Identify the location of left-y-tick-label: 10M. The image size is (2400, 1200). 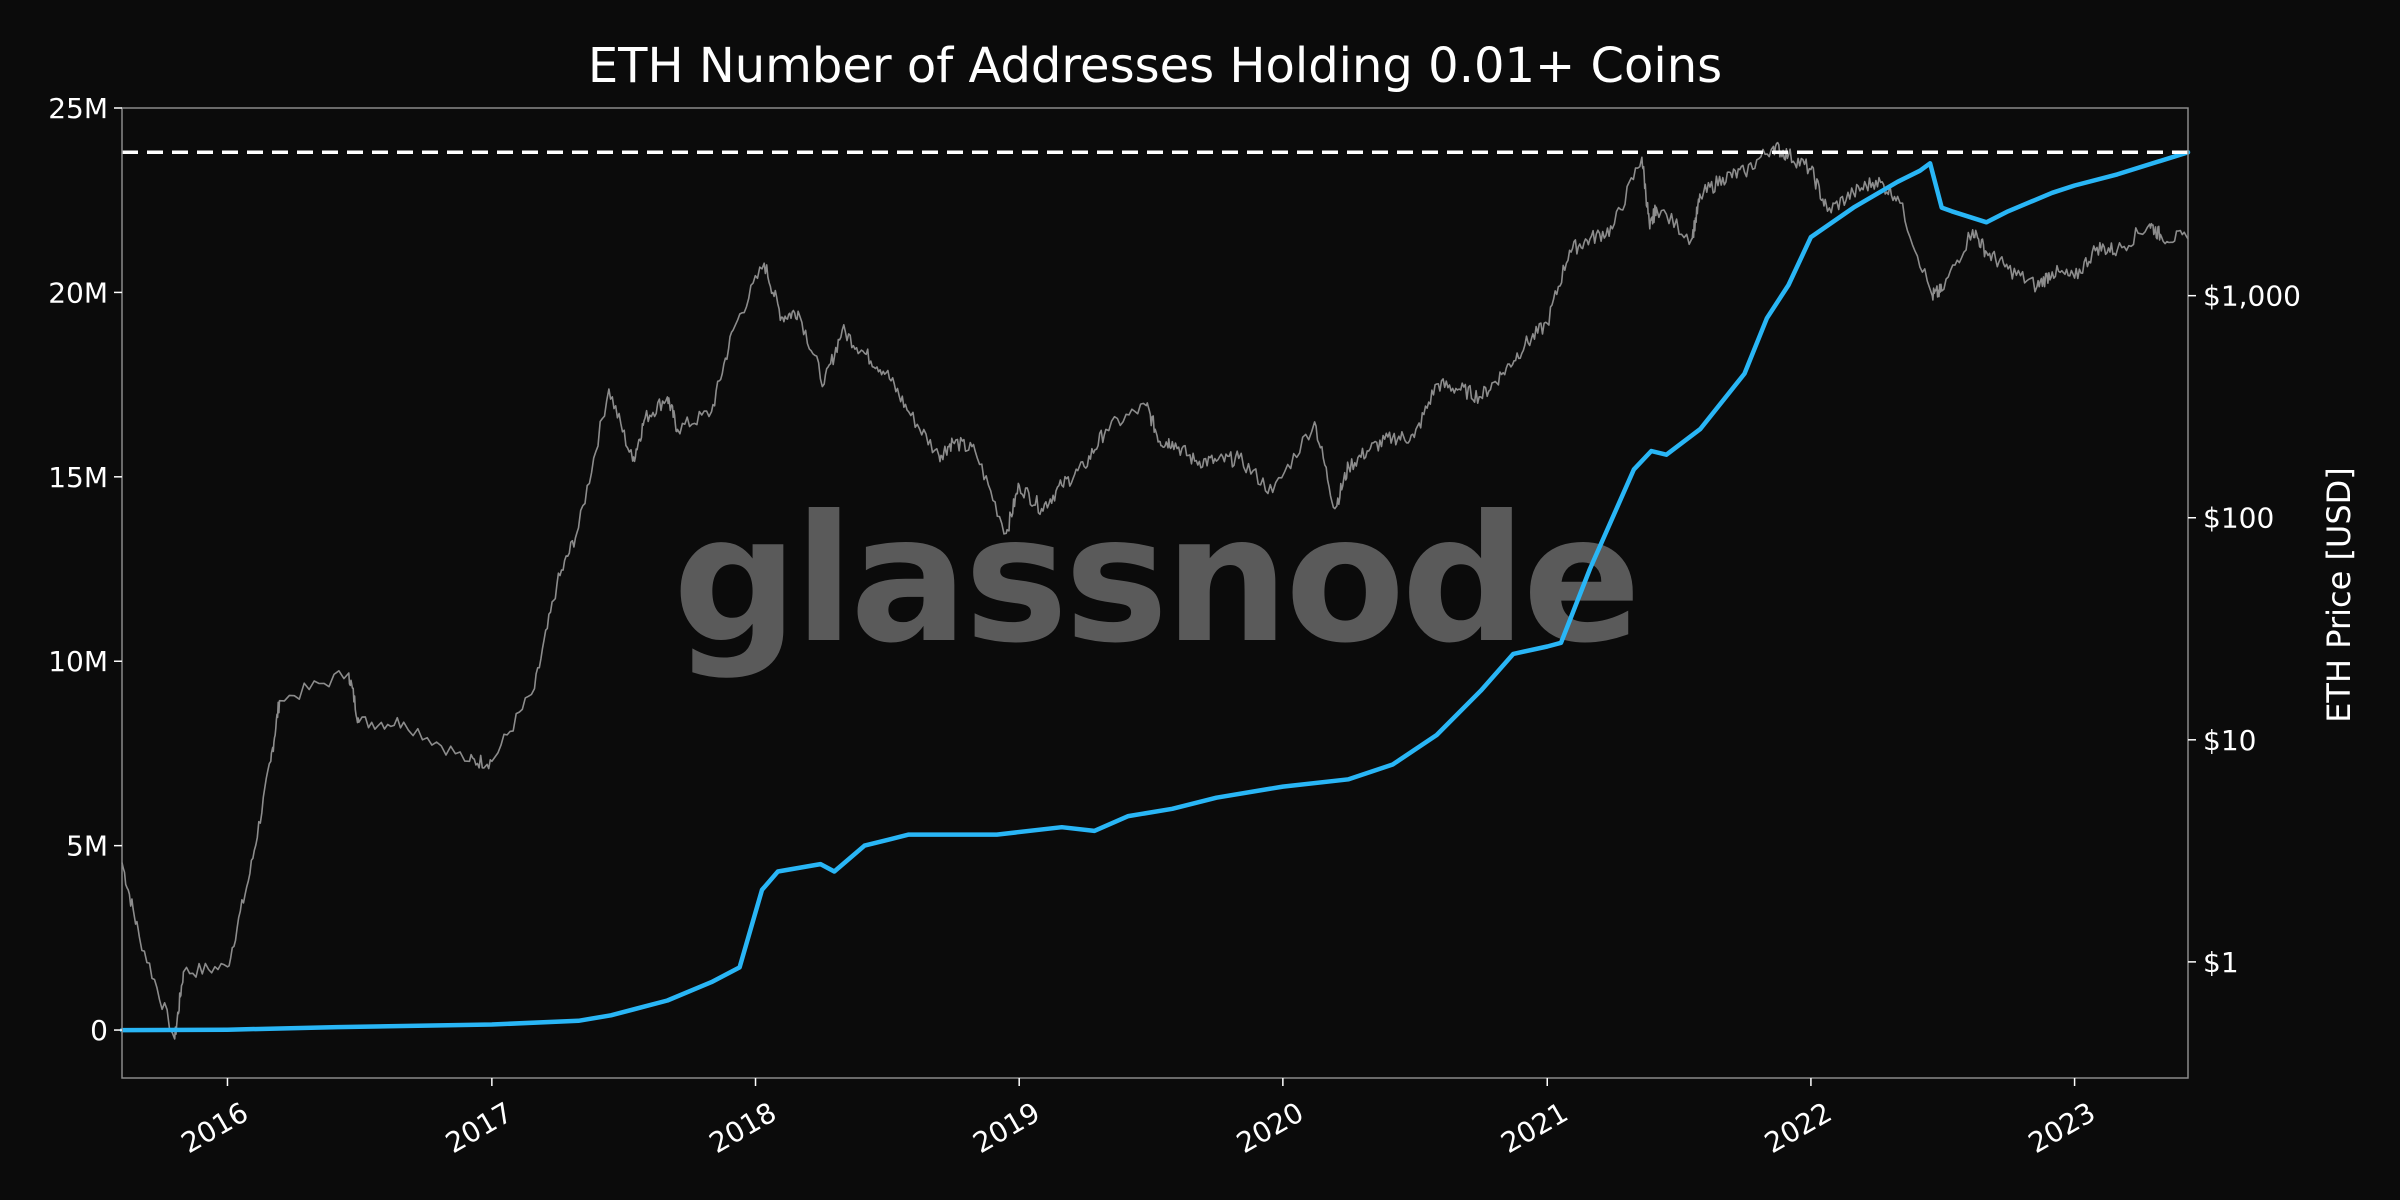
(78, 661).